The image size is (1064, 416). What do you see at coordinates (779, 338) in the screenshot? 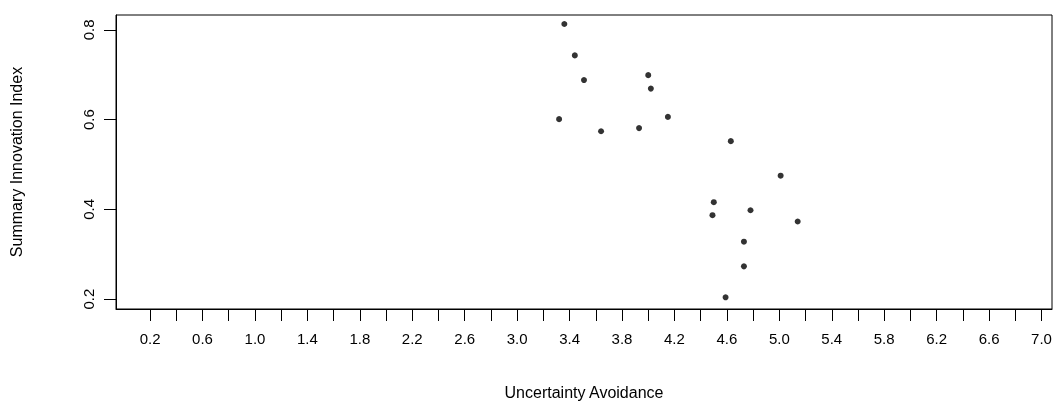
I see `x-tick-label: 5.0` at bounding box center [779, 338].